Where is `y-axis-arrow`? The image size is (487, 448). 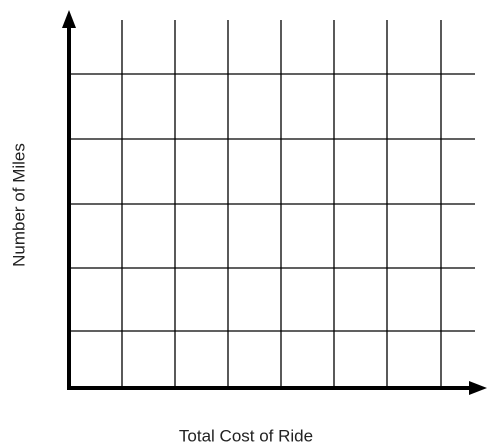
y-axis-arrow is located at coordinates (69, 19).